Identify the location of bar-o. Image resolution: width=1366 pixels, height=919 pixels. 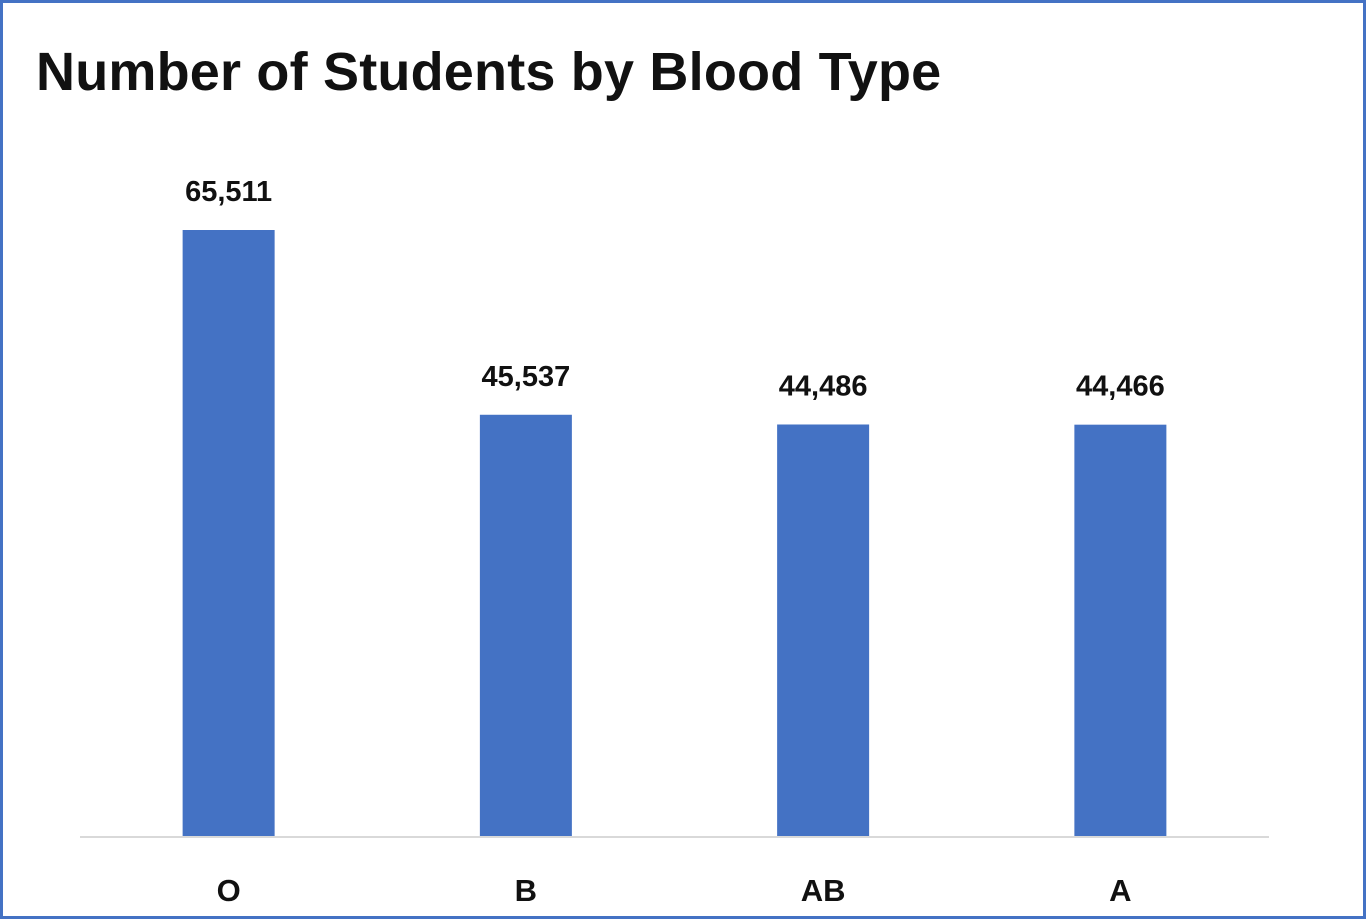
(228, 533).